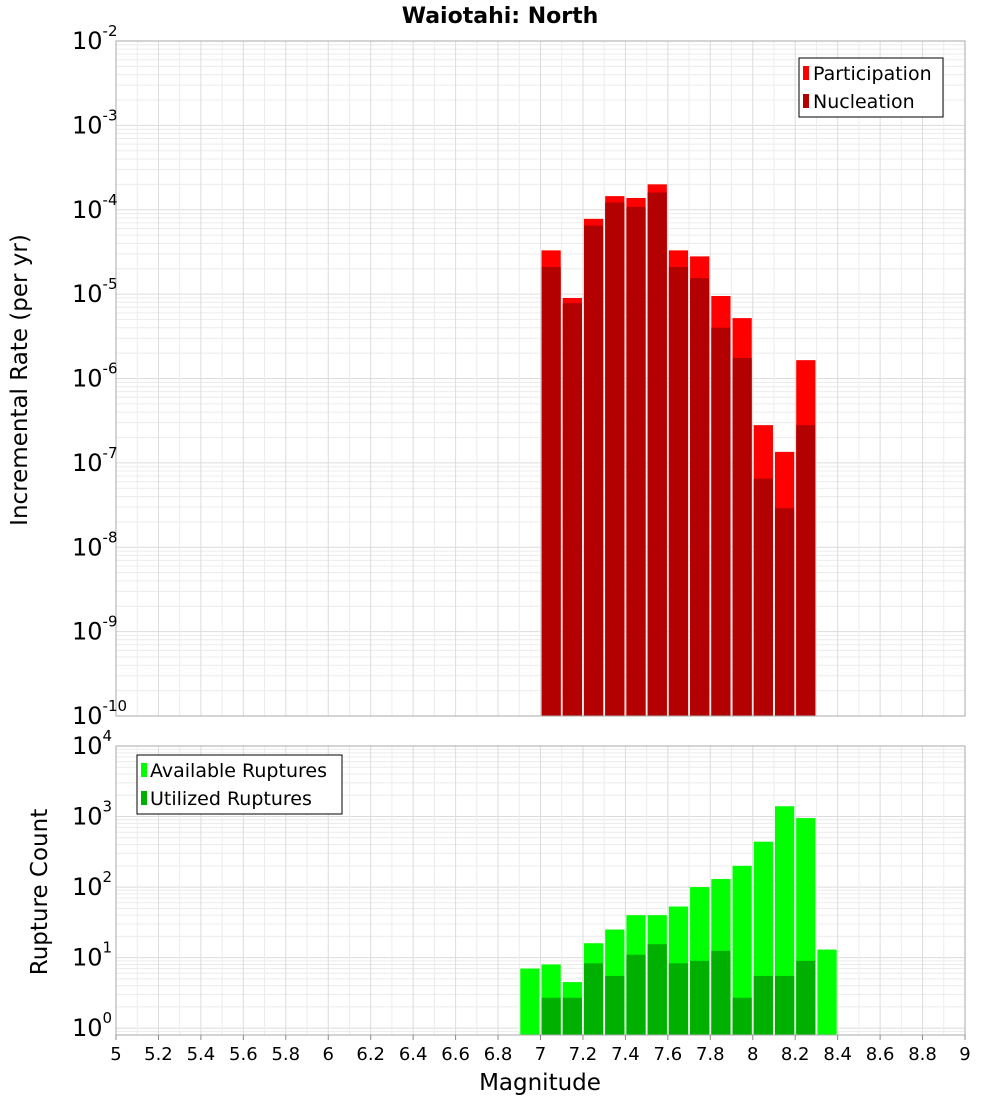 This screenshot has width=1000, height=1100. Describe the element at coordinates (752, 1054) in the screenshot. I see `x-tick-label: 8` at that location.